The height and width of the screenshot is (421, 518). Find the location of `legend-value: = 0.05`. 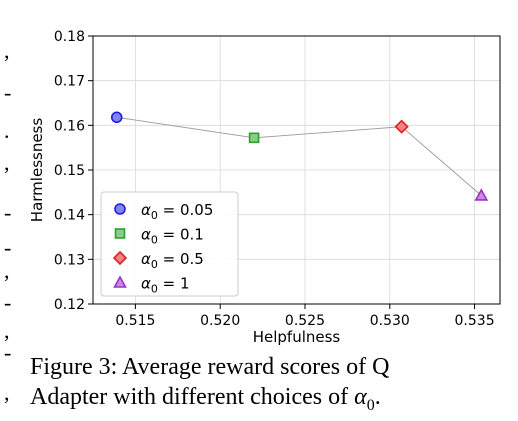

legend-value: = 0.05 is located at coordinates (186, 210).